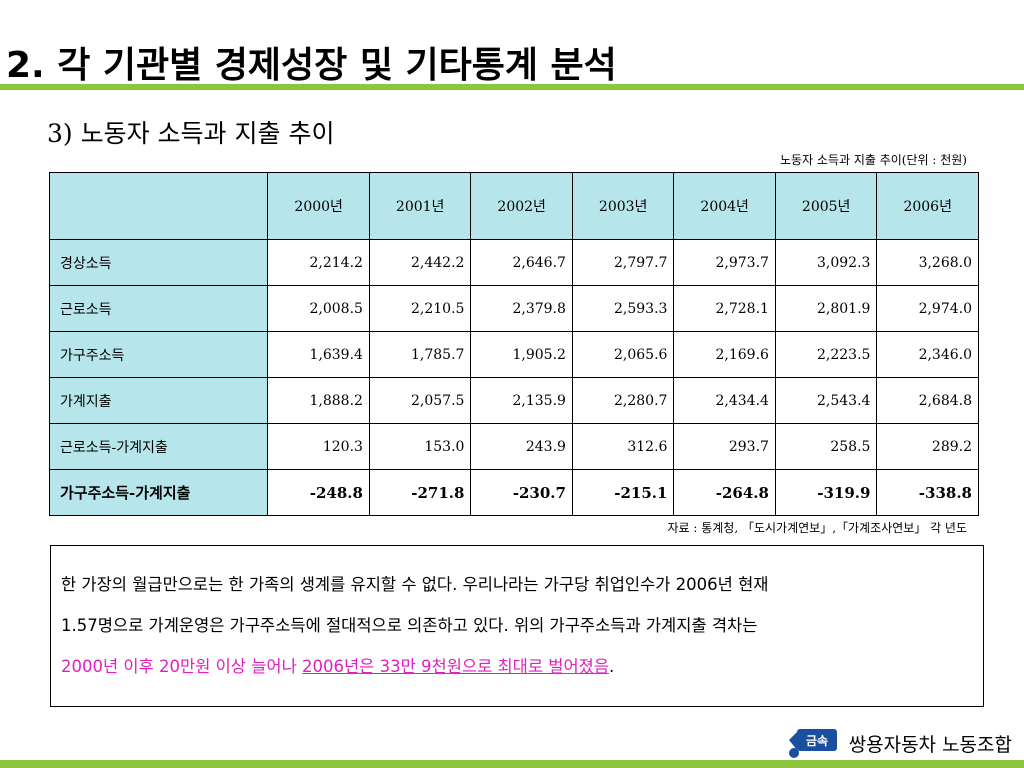  Describe the element at coordinates (158, 354) in the screenshot. I see `row-label: 가구주소득` at that location.